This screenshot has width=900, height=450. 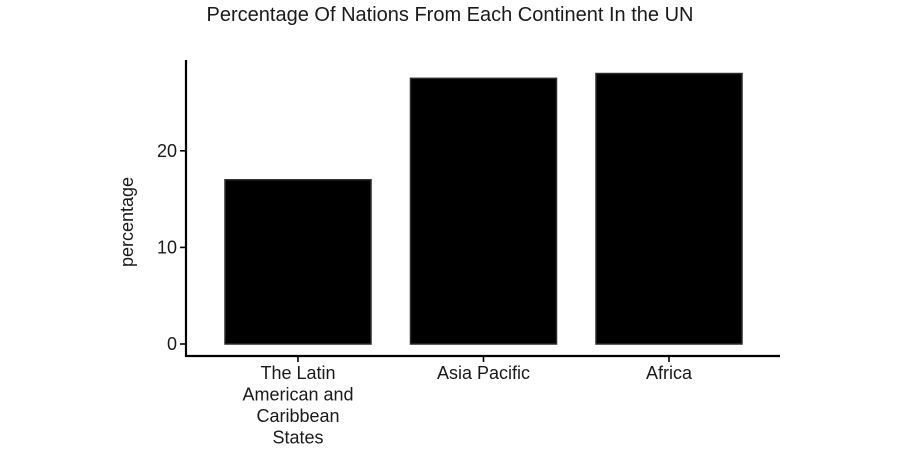 I want to click on y-tick-label-2: 20, so click(x=167, y=151).